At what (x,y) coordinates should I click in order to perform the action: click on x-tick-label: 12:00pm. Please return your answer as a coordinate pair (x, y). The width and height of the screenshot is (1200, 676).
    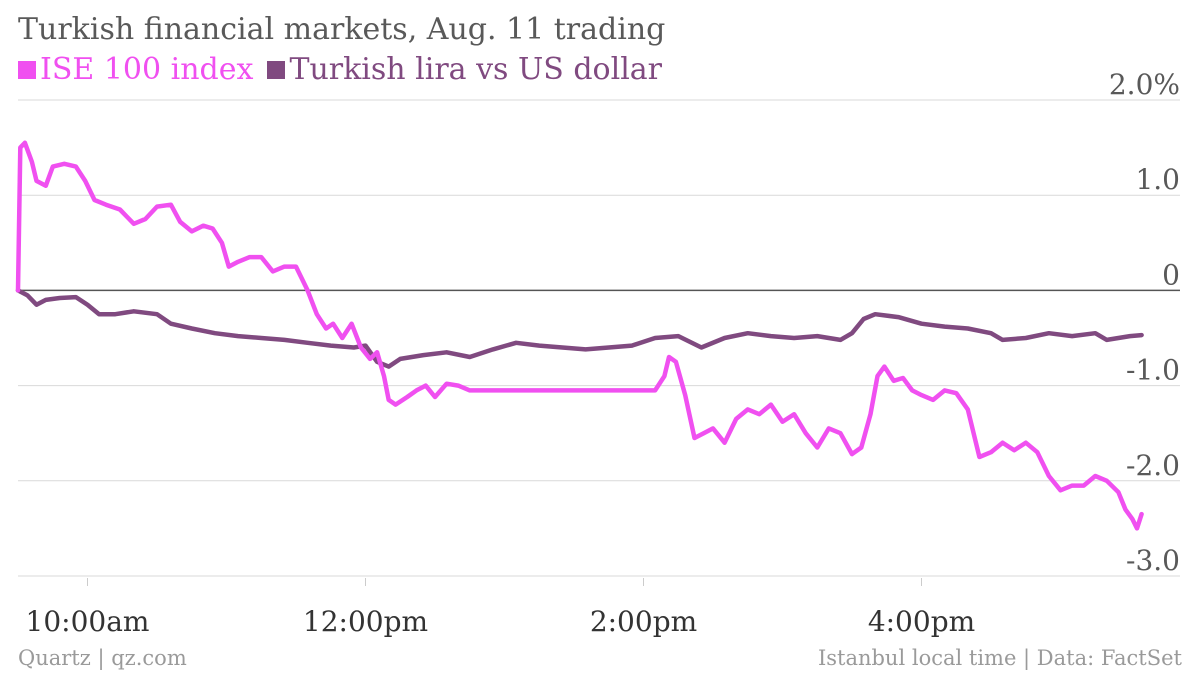
    Looking at the image, I should click on (365, 621).